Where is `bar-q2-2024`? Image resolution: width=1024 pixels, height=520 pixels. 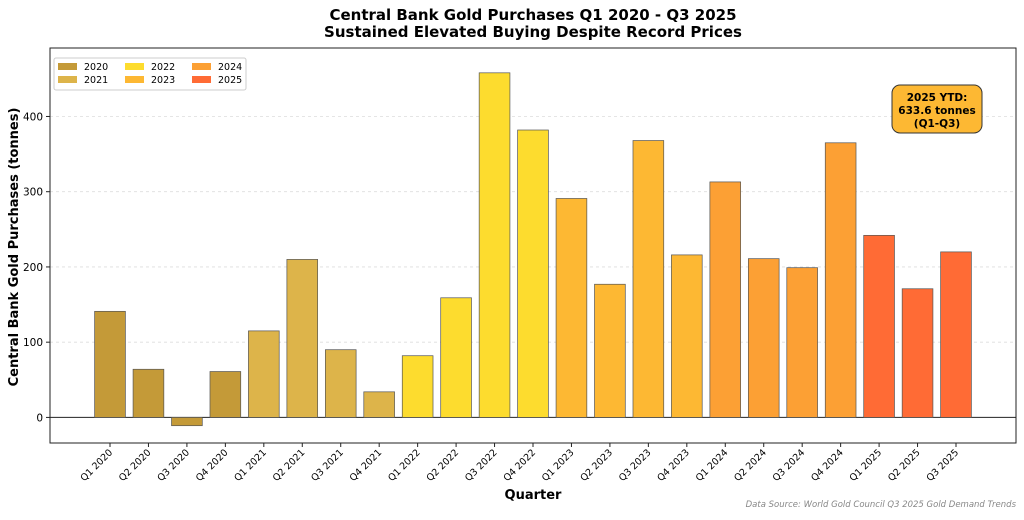 bar-q2-2024 is located at coordinates (763, 338).